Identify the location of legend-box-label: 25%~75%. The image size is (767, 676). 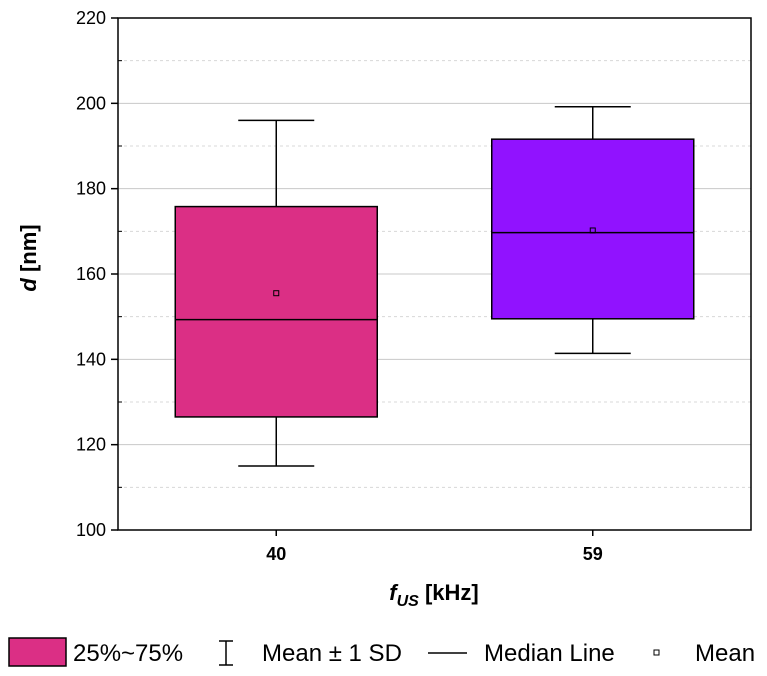
(128, 653).